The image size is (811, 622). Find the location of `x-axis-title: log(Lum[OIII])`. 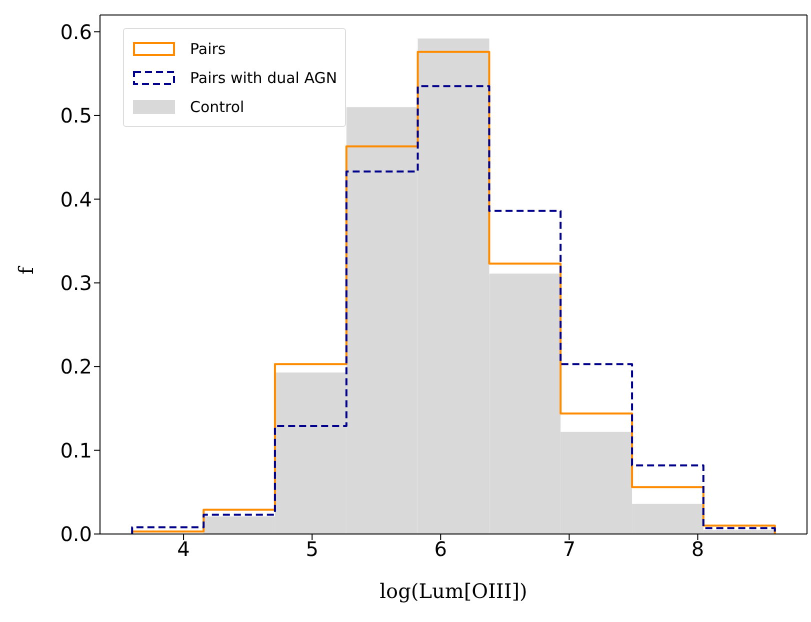

x-axis-title: log(Lum[OIII]) is located at coordinates (454, 591).